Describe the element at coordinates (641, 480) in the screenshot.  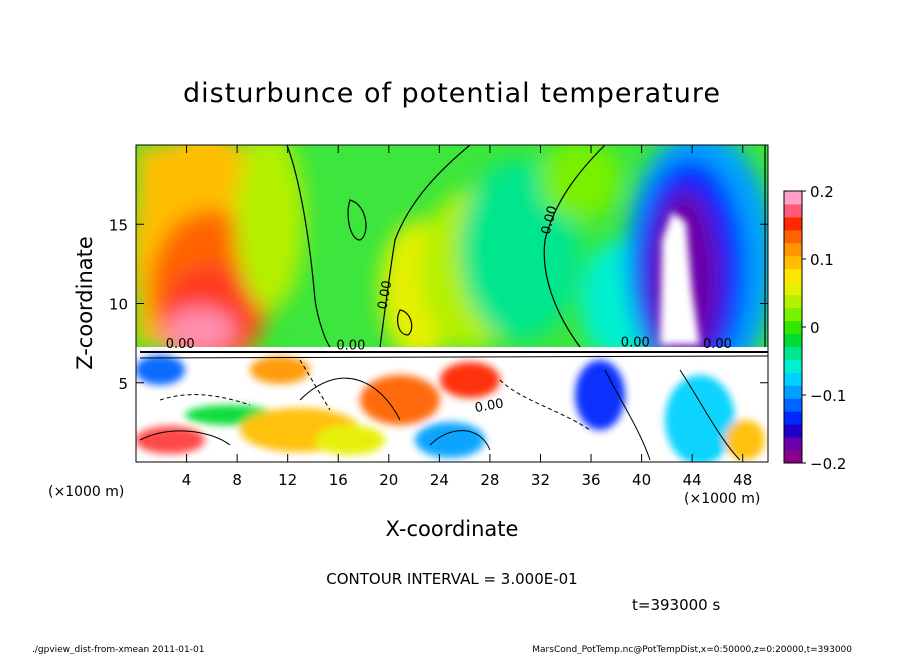
I see `x-tick-label: 40` at that location.